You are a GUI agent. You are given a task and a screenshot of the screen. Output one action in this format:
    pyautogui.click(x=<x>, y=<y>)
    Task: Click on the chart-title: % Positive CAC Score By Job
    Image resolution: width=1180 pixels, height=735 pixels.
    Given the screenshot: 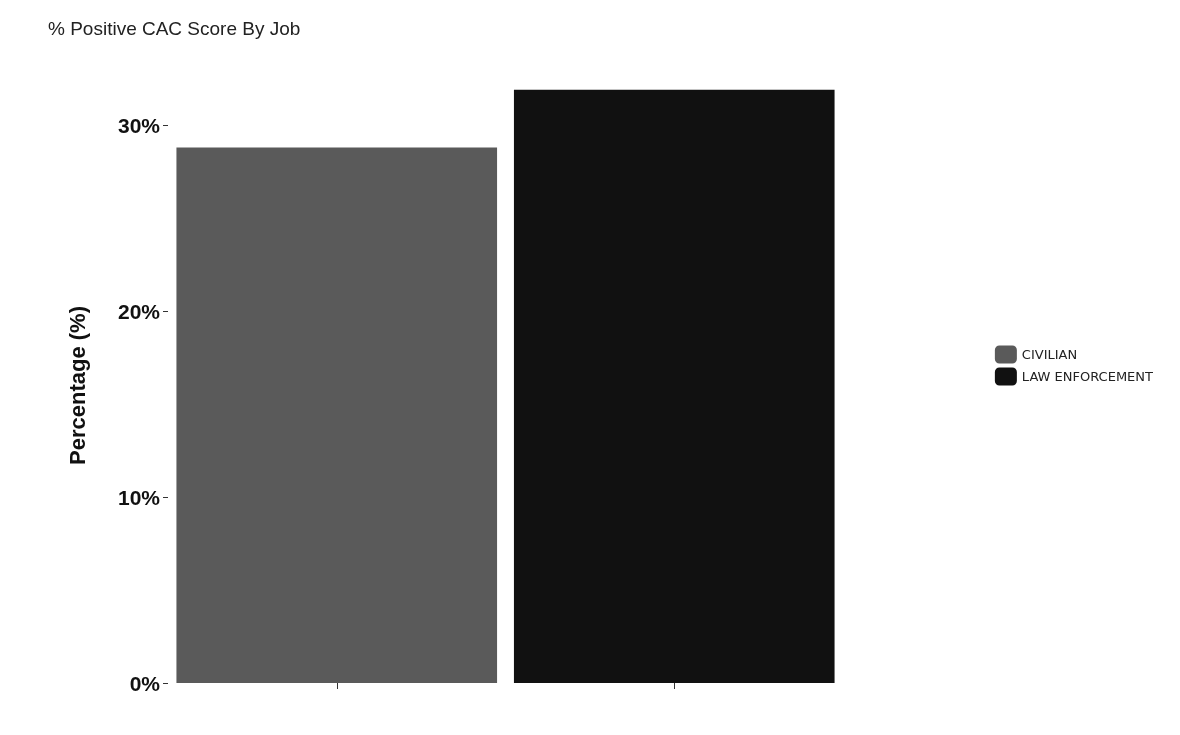 What is the action you would take?
    pyautogui.click(x=174, y=28)
    